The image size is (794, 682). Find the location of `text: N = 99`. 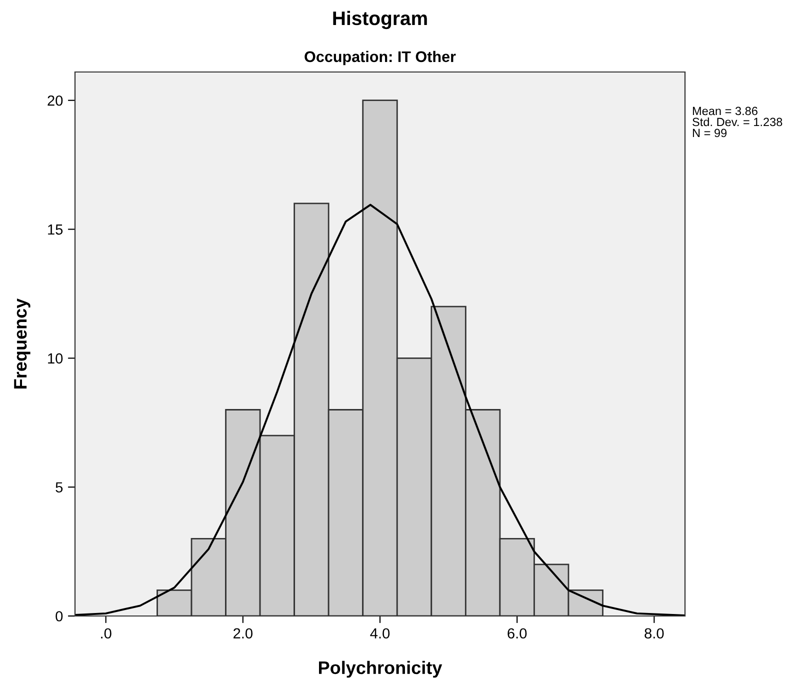

text: N = 99 is located at coordinates (709, 133).